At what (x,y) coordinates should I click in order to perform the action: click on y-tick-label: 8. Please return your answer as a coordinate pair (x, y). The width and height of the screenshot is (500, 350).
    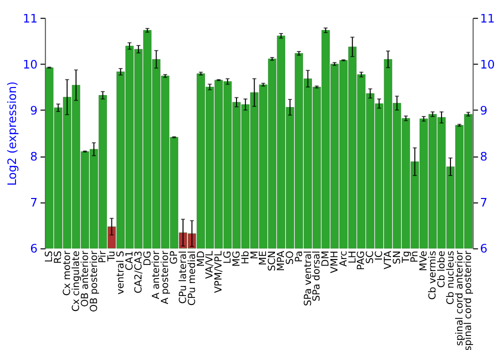
    Looking at the image, I should click on (34, 157).